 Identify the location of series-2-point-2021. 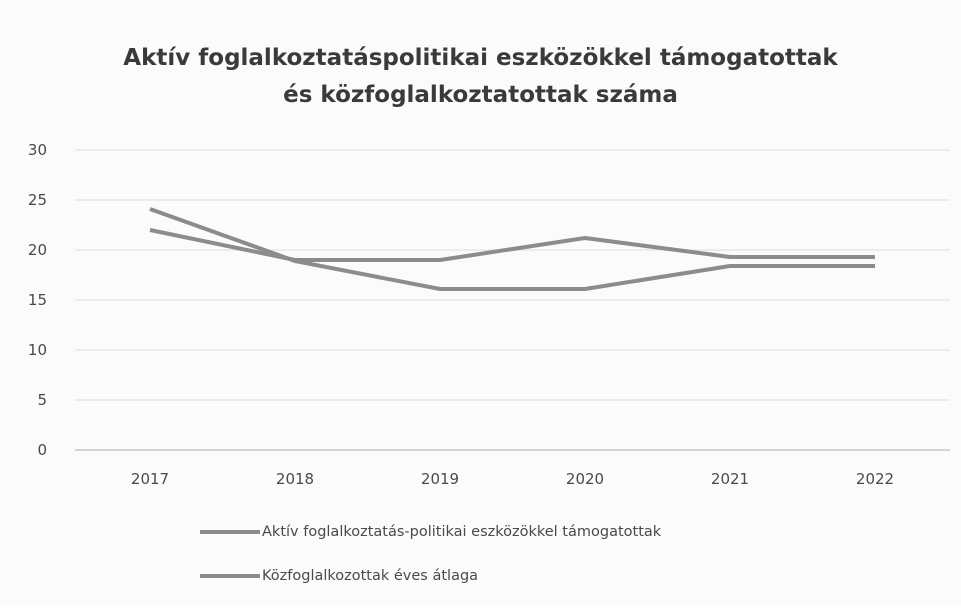
(730, 266).